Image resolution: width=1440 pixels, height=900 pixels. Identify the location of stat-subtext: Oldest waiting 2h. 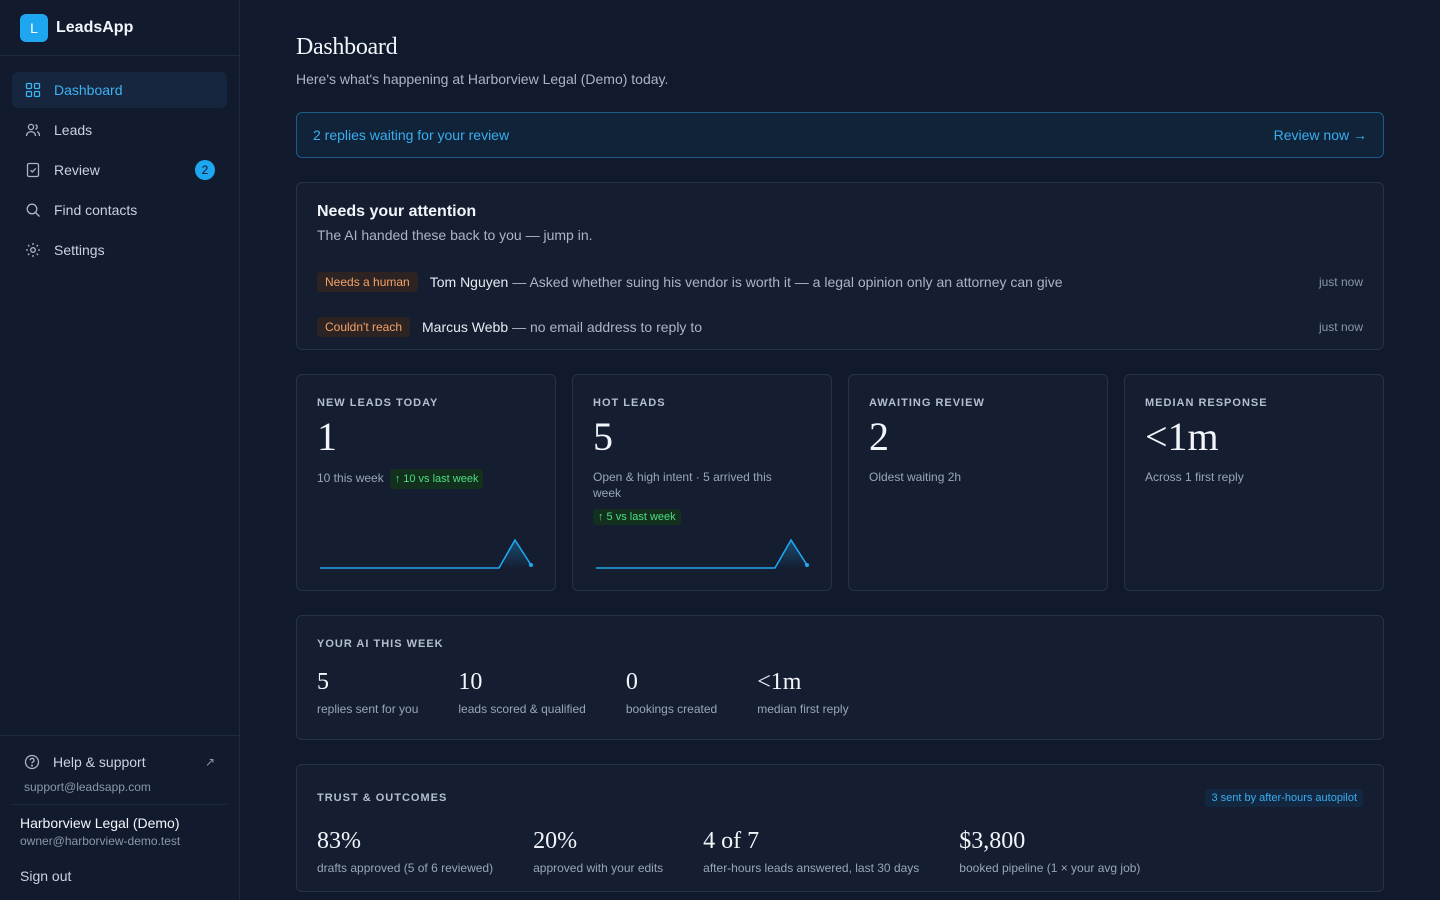
(915, 477).